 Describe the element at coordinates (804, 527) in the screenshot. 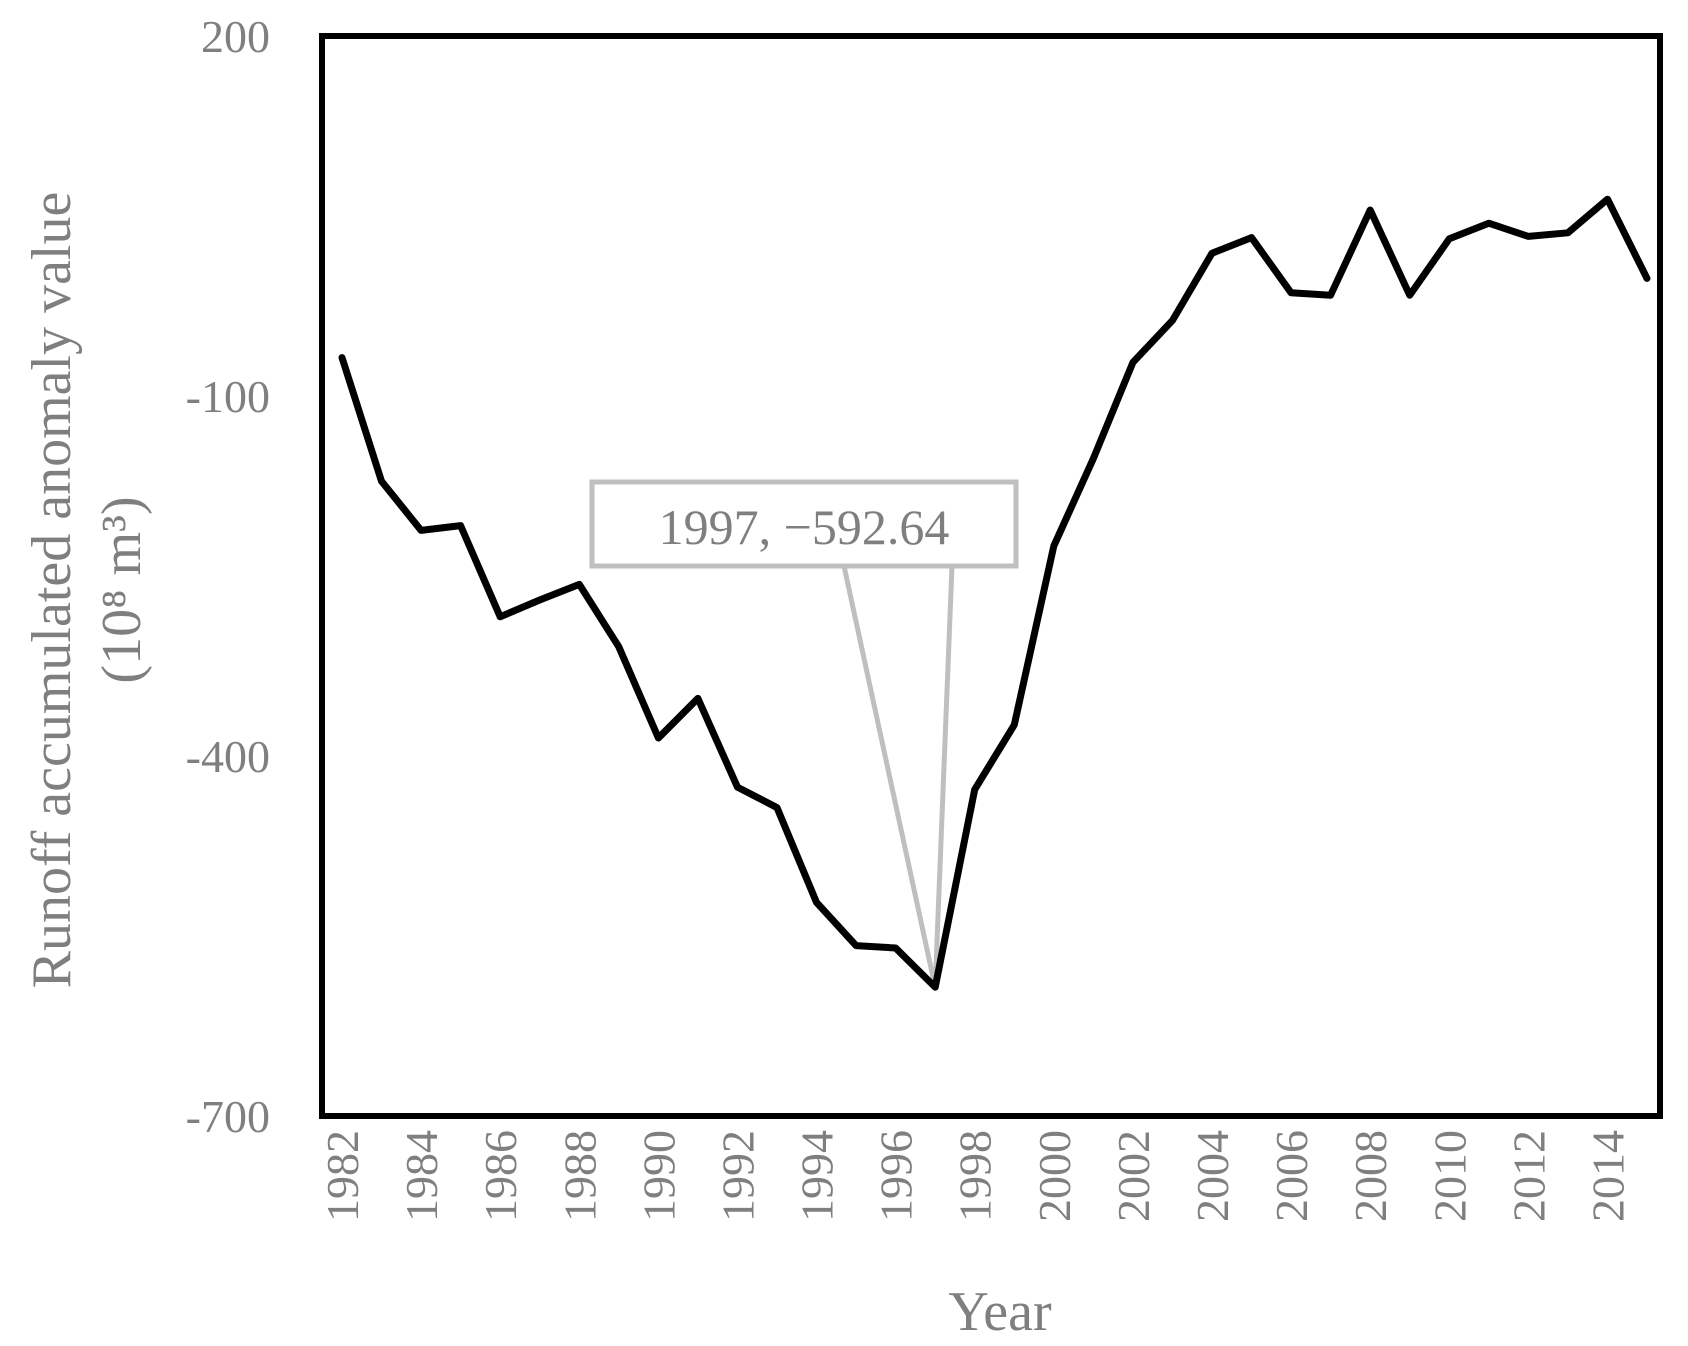

I see `callout-text: 1997, −592.64` at that location.